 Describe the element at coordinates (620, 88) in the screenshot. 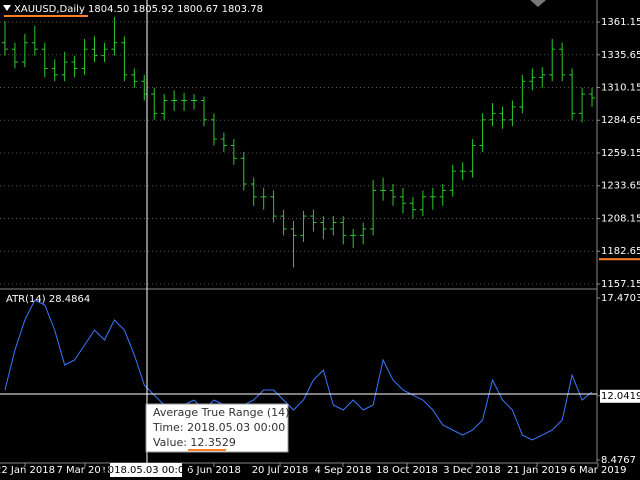

I see `y-tick-label: 1310.15` at that location.